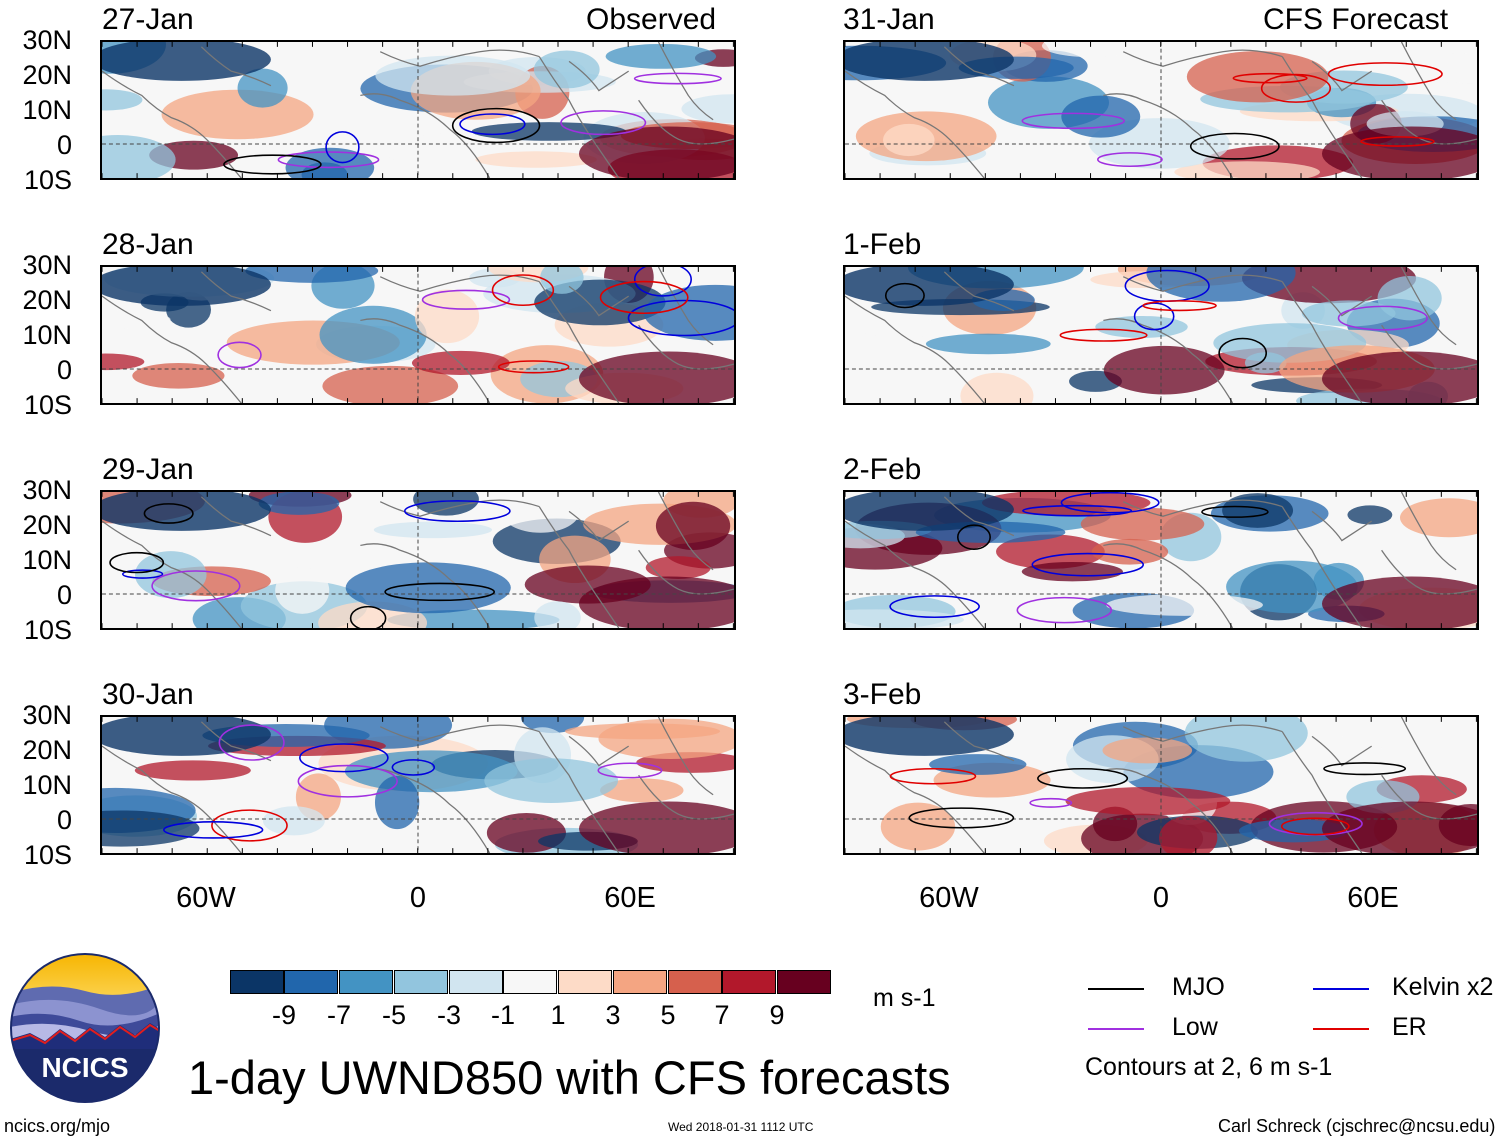 Image resolution: width=1510 pixels, height=1142 pixels. Describe the element at coordinates (47, 335) in the screenshot. I see `lat-label-10n: 10N` at that location.